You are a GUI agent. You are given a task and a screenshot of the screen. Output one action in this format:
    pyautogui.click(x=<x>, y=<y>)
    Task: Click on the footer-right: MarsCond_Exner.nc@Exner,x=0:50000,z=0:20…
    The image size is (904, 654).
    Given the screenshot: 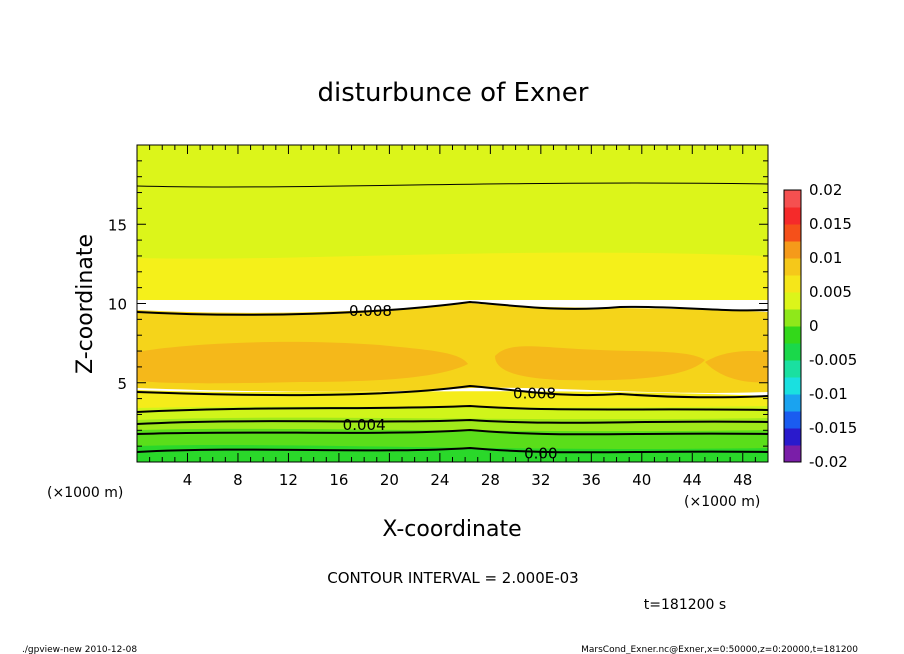 What is the action you would take?
    pyautogui.click(x=719, y=649)
    